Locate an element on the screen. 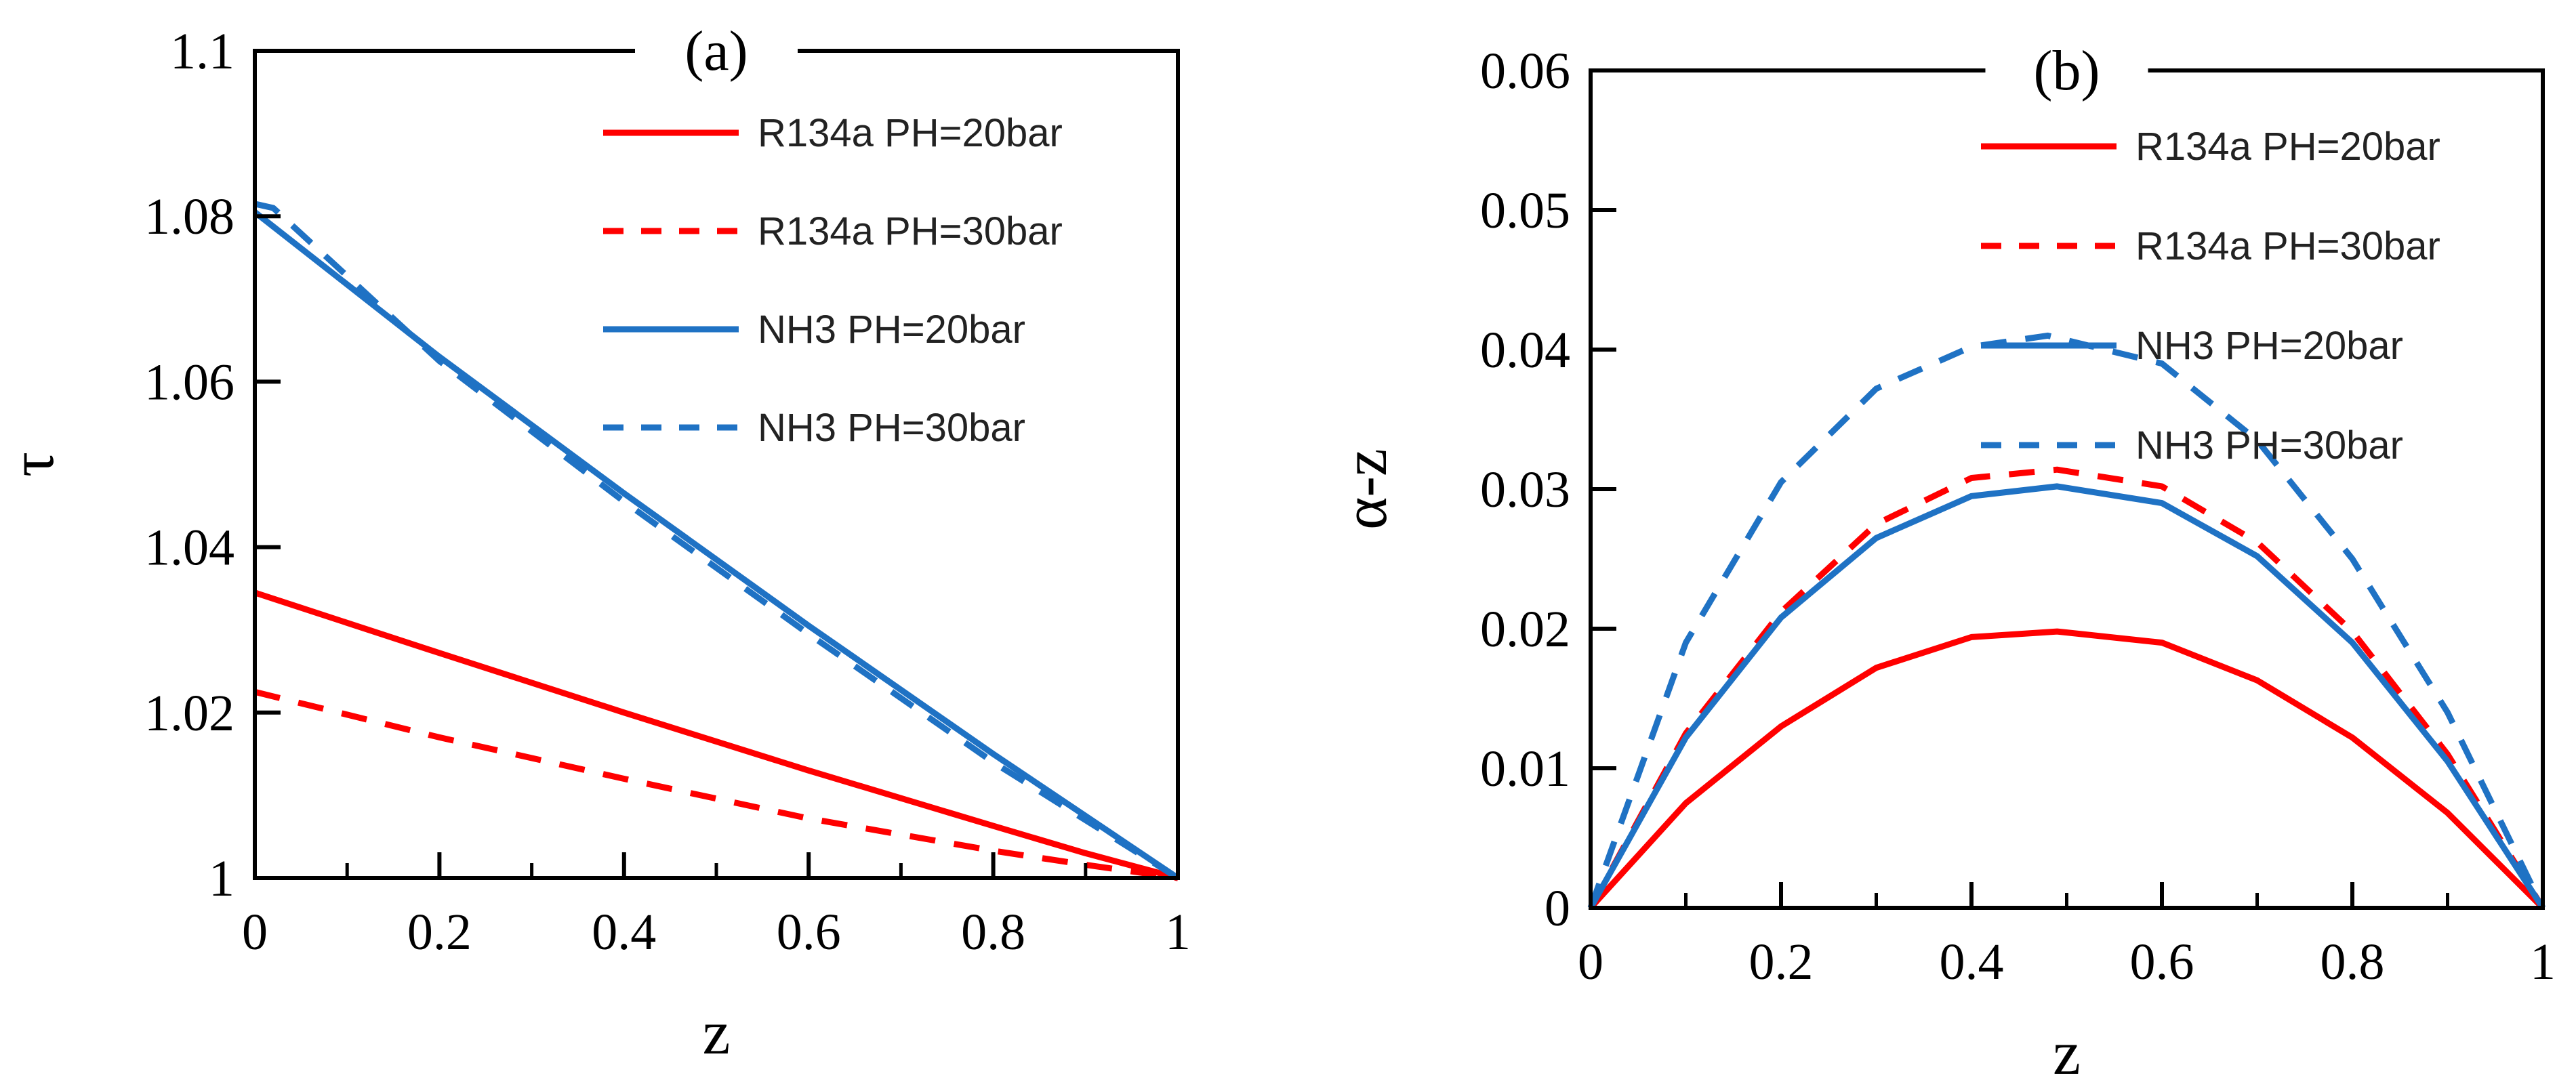 Image resolution: width=2576 pixels, height=1086 pixels. y-tick-label: 1.06 is located at coordinates (189, 382).